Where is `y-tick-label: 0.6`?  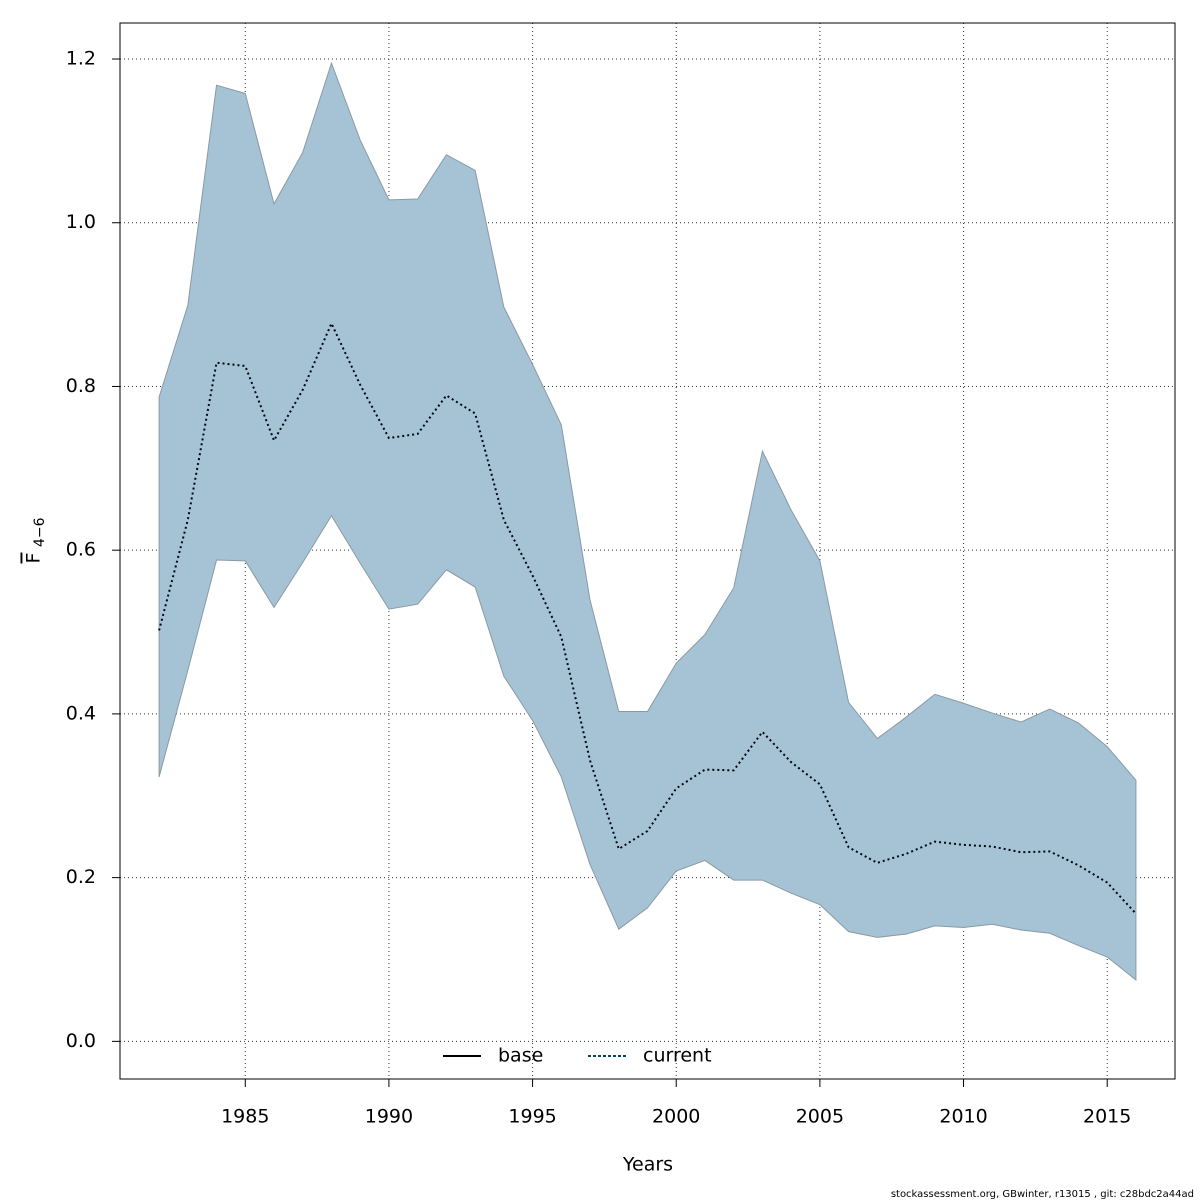
y-tick-label: 0.6 is located at coordinates (81, 550).